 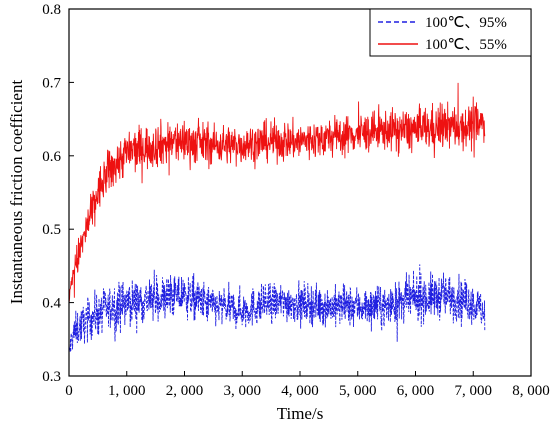 What do you see at coordinates (51, 377) in the screenshot?
I see `y-tick-label: 0.3` at bounding box center [51, 377].